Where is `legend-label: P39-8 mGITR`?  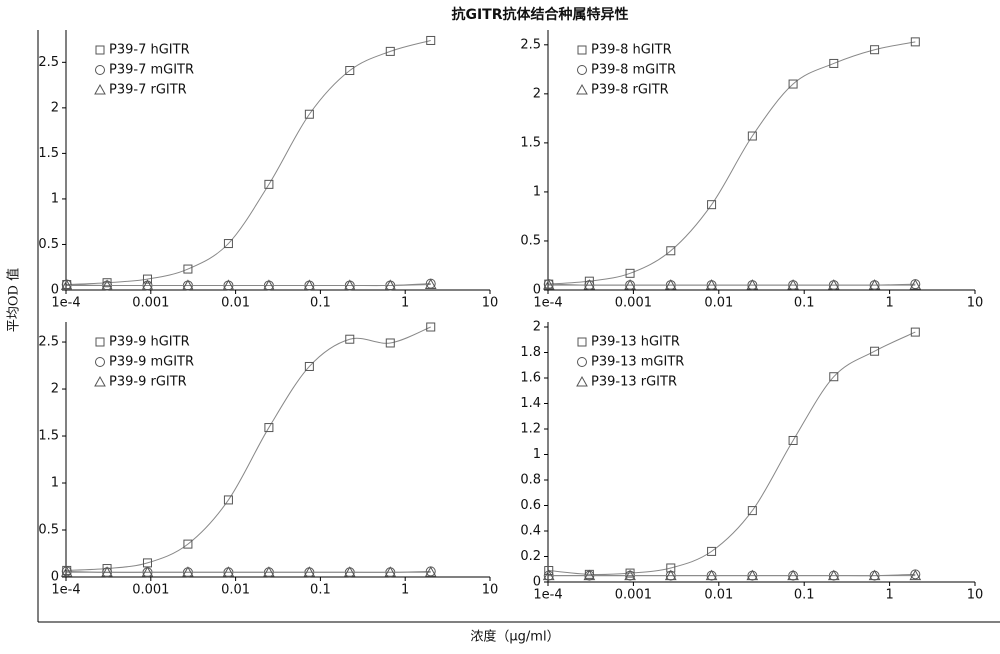
legend-label: P39-8 mGITR is located at coordinates (633, 70).